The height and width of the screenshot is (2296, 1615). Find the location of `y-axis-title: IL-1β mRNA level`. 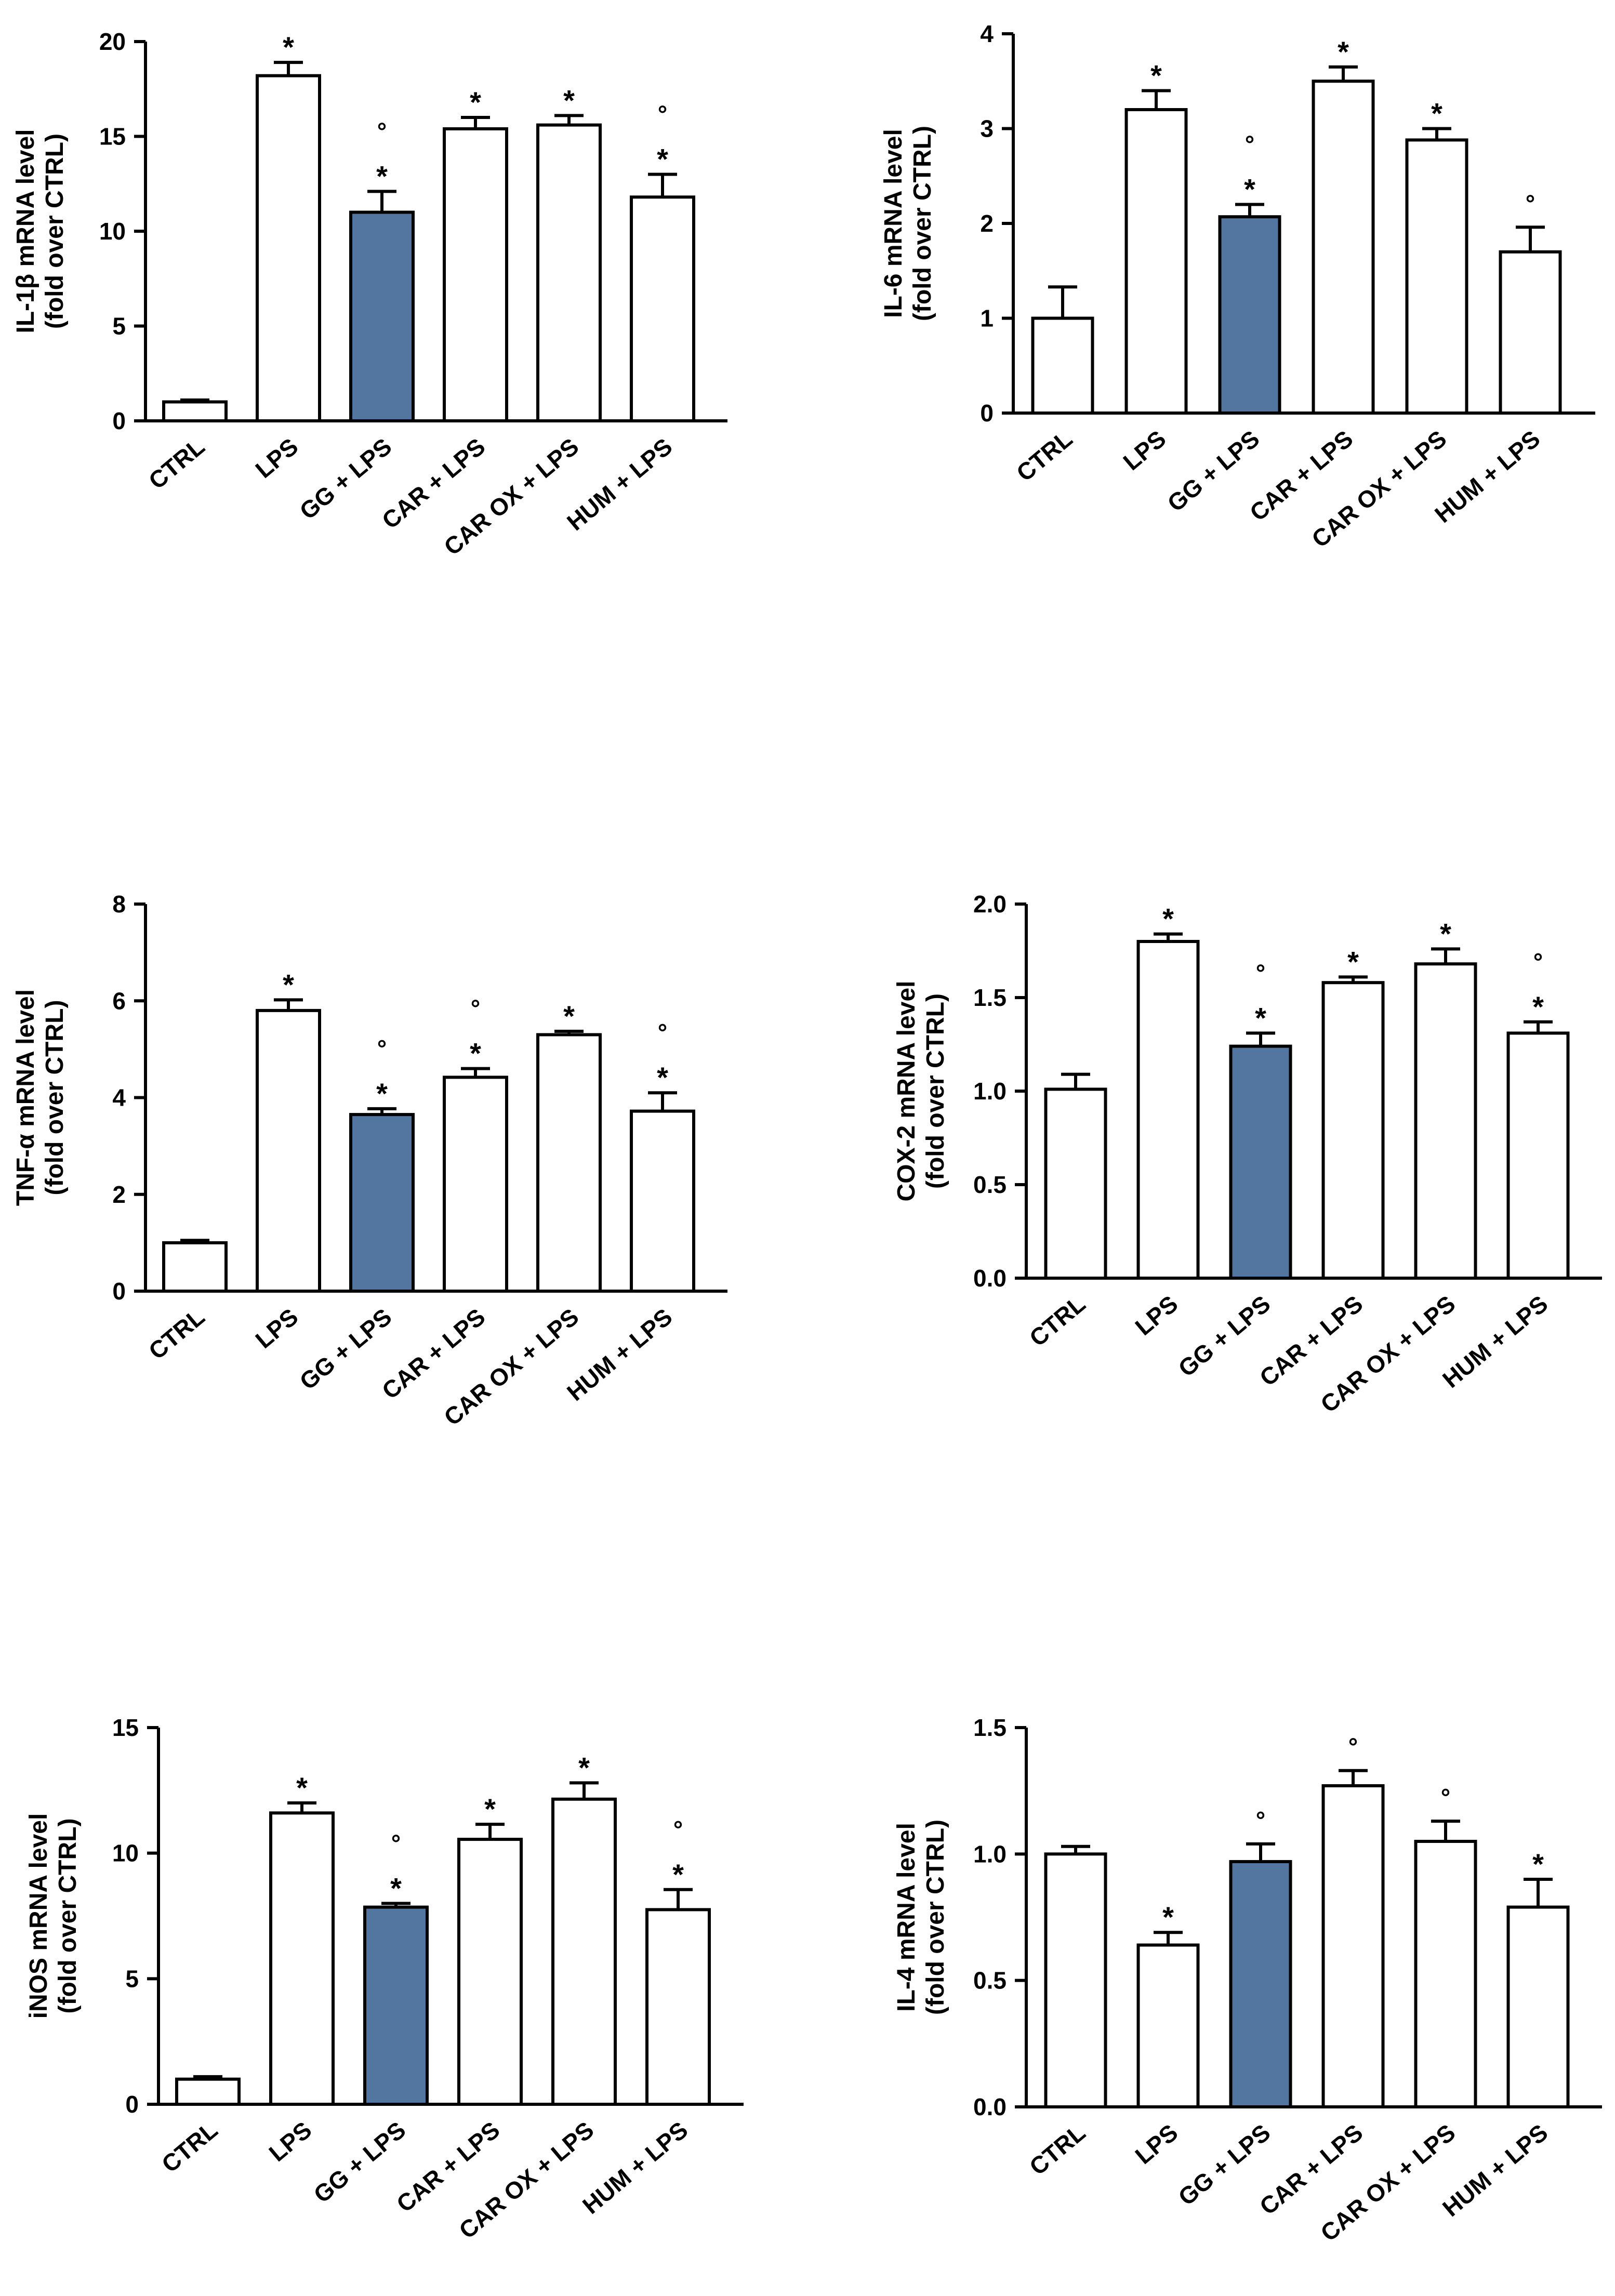

y-axis-title: IL-1β mRNA level is located at coordinates (26, 232).